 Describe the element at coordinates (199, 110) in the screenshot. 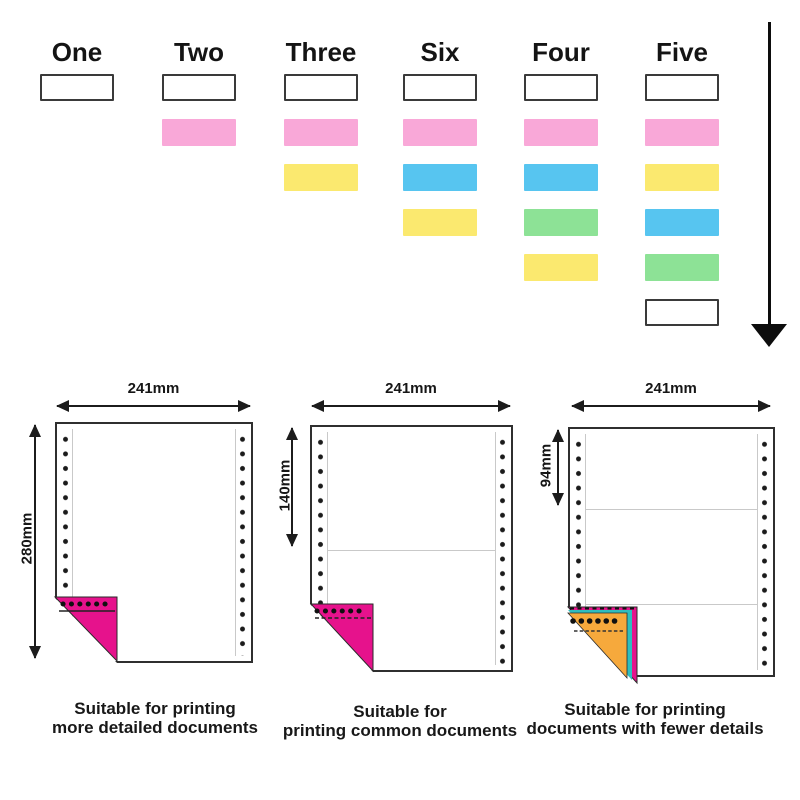

I see `column-two-bars` at that location.